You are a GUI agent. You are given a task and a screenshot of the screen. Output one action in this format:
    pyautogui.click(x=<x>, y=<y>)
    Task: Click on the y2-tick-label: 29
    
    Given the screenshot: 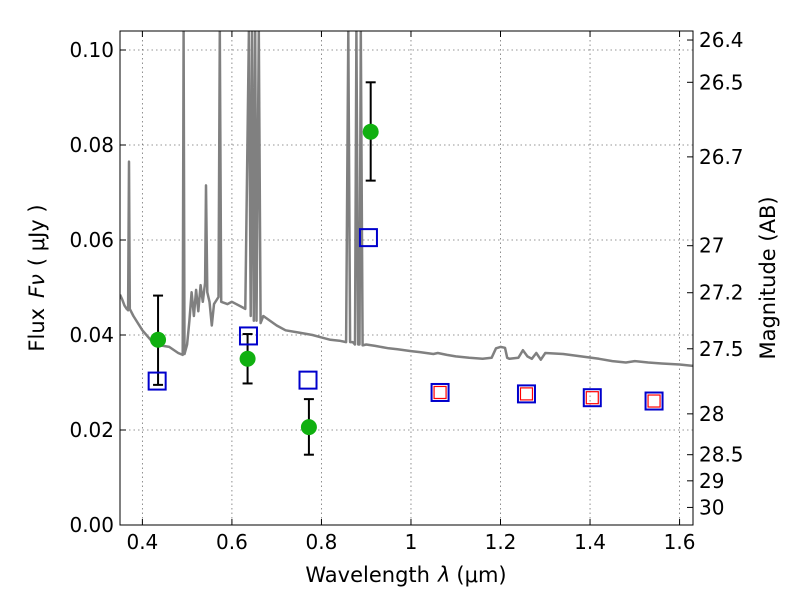 What is the action you would take?
    pyautogui.click(x=711, y=481)
    